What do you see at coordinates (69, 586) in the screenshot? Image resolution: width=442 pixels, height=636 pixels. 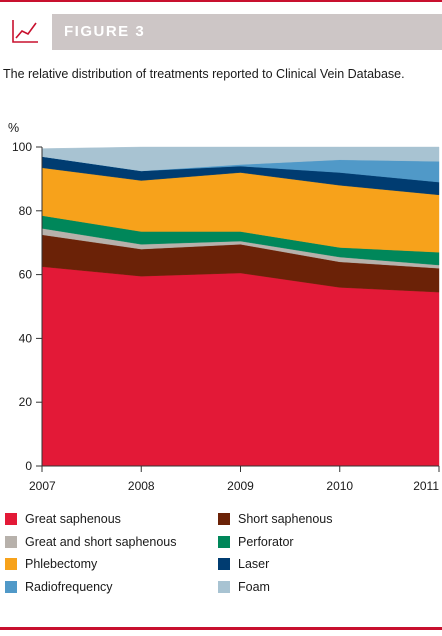 I see `legend-label: Radiofrequency` at bounding box center [69, 586].